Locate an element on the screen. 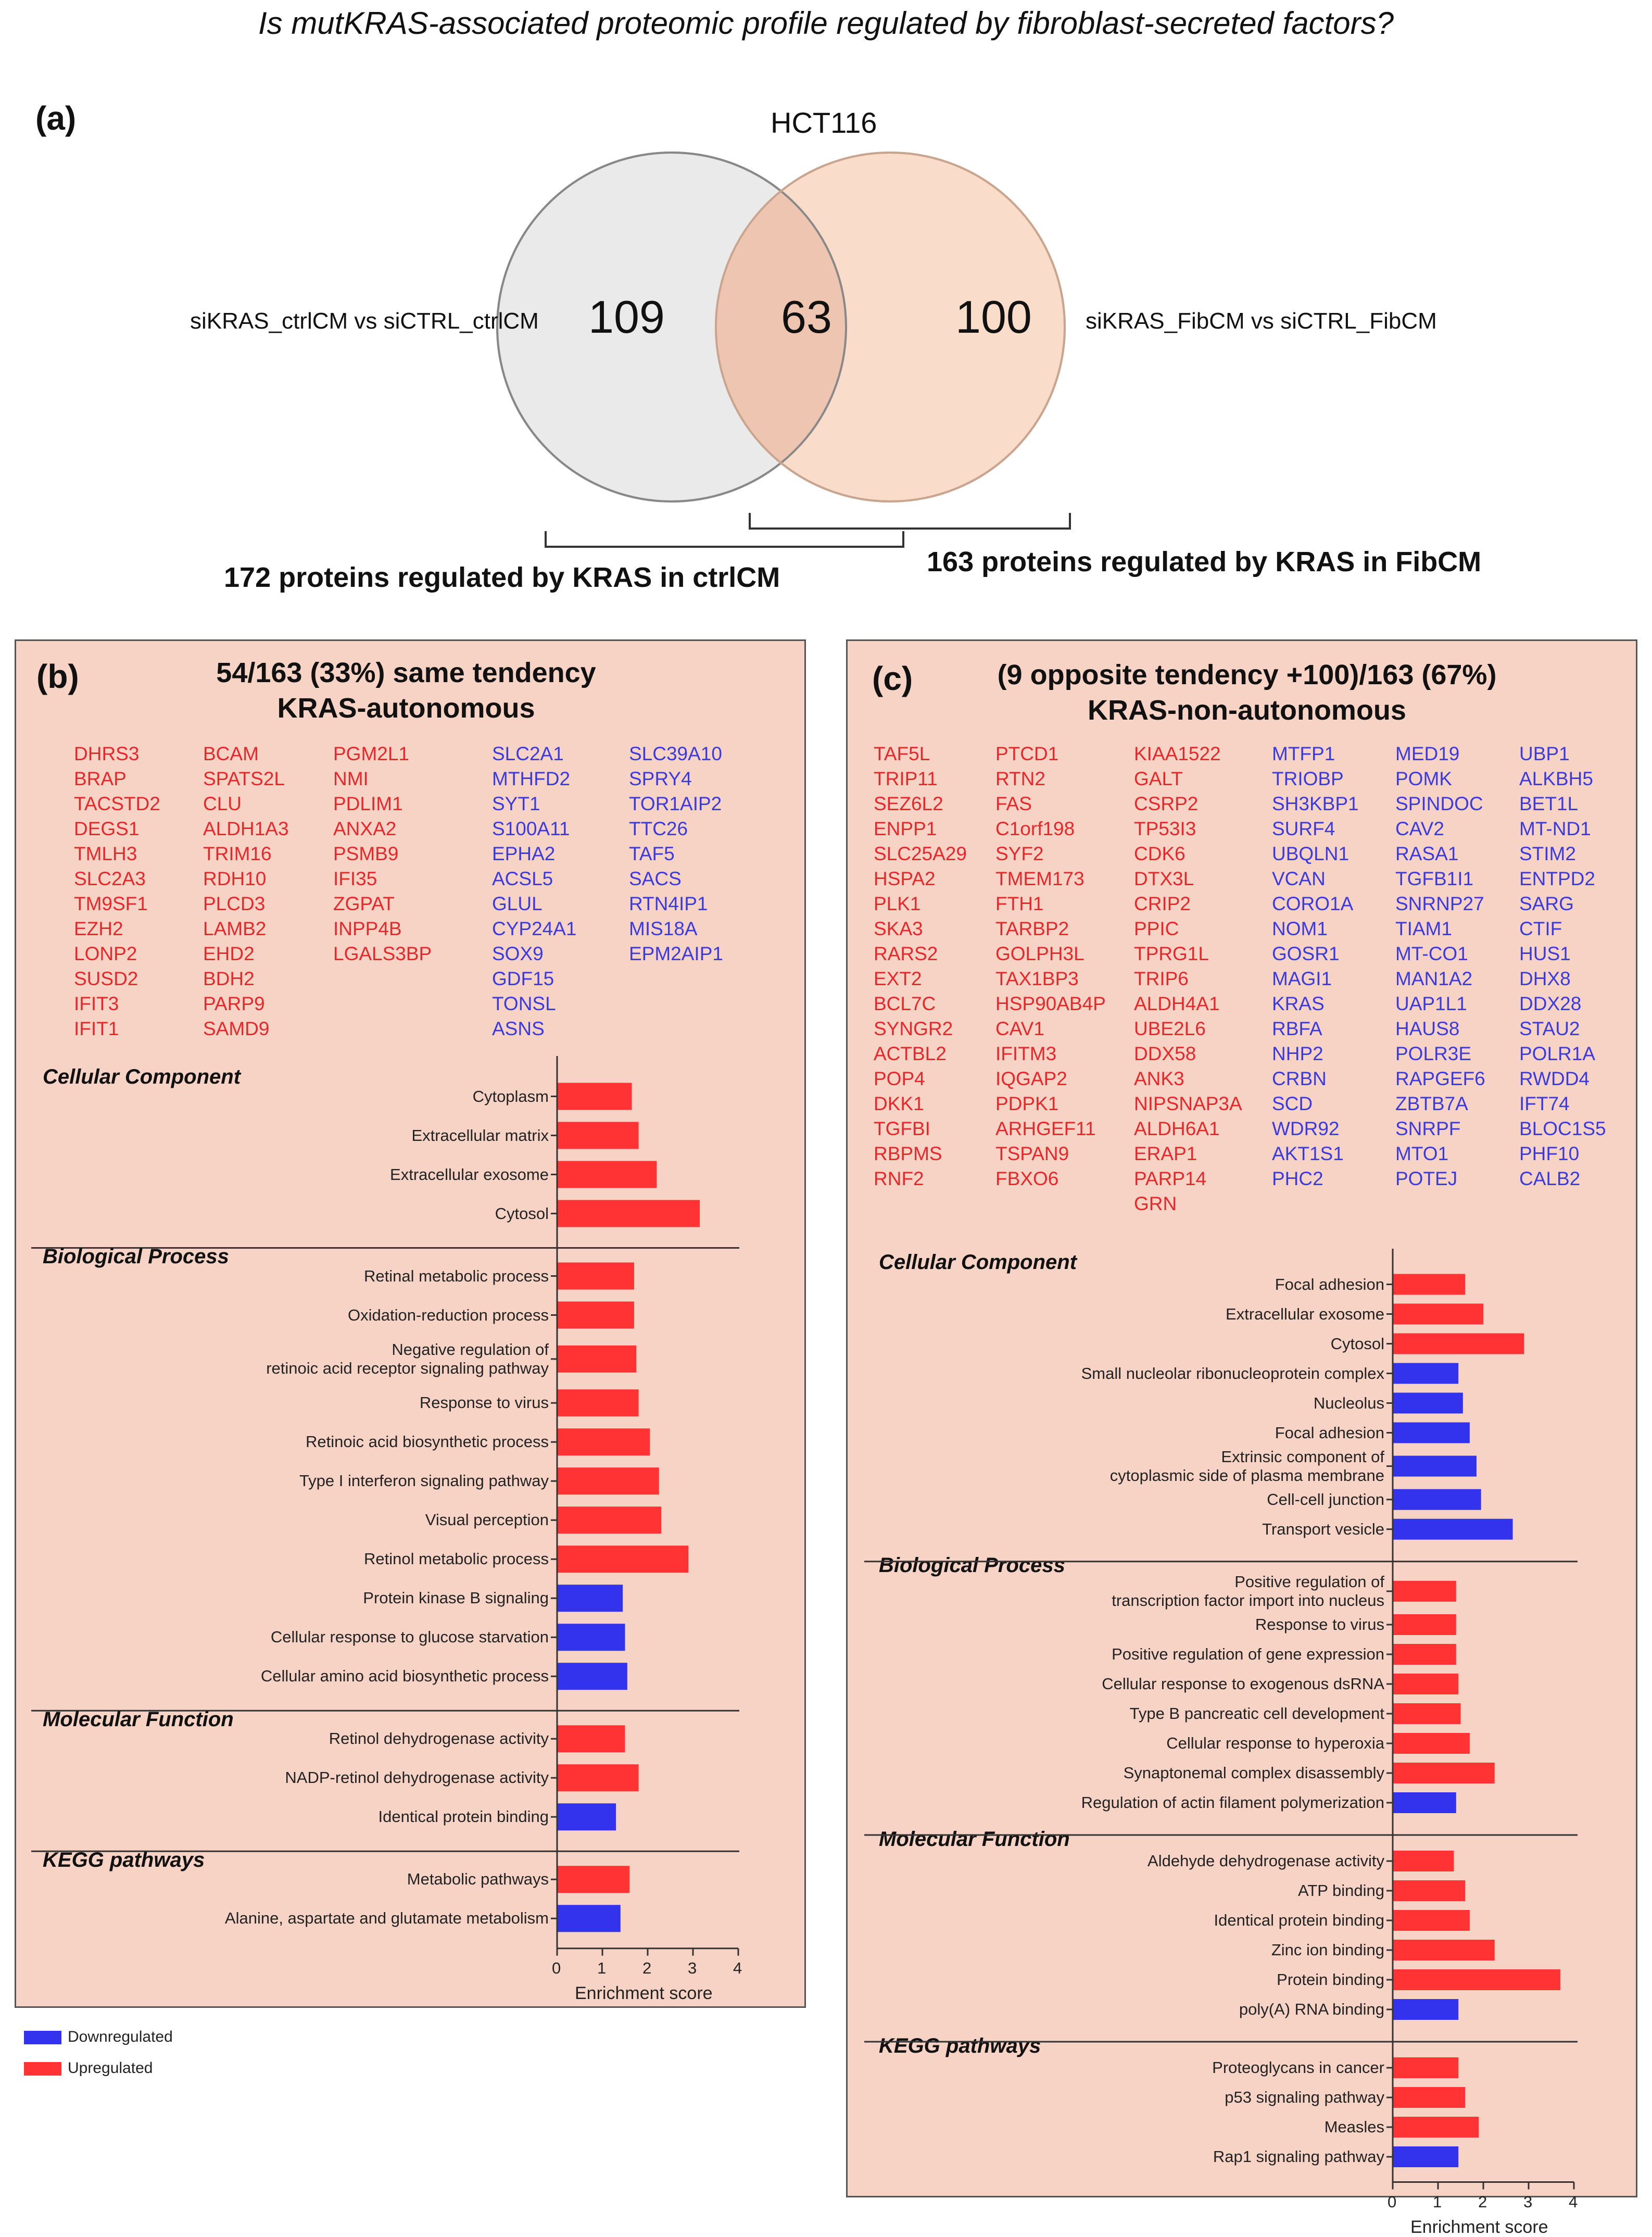  venn-overlap is located at coordinates (781, 327).